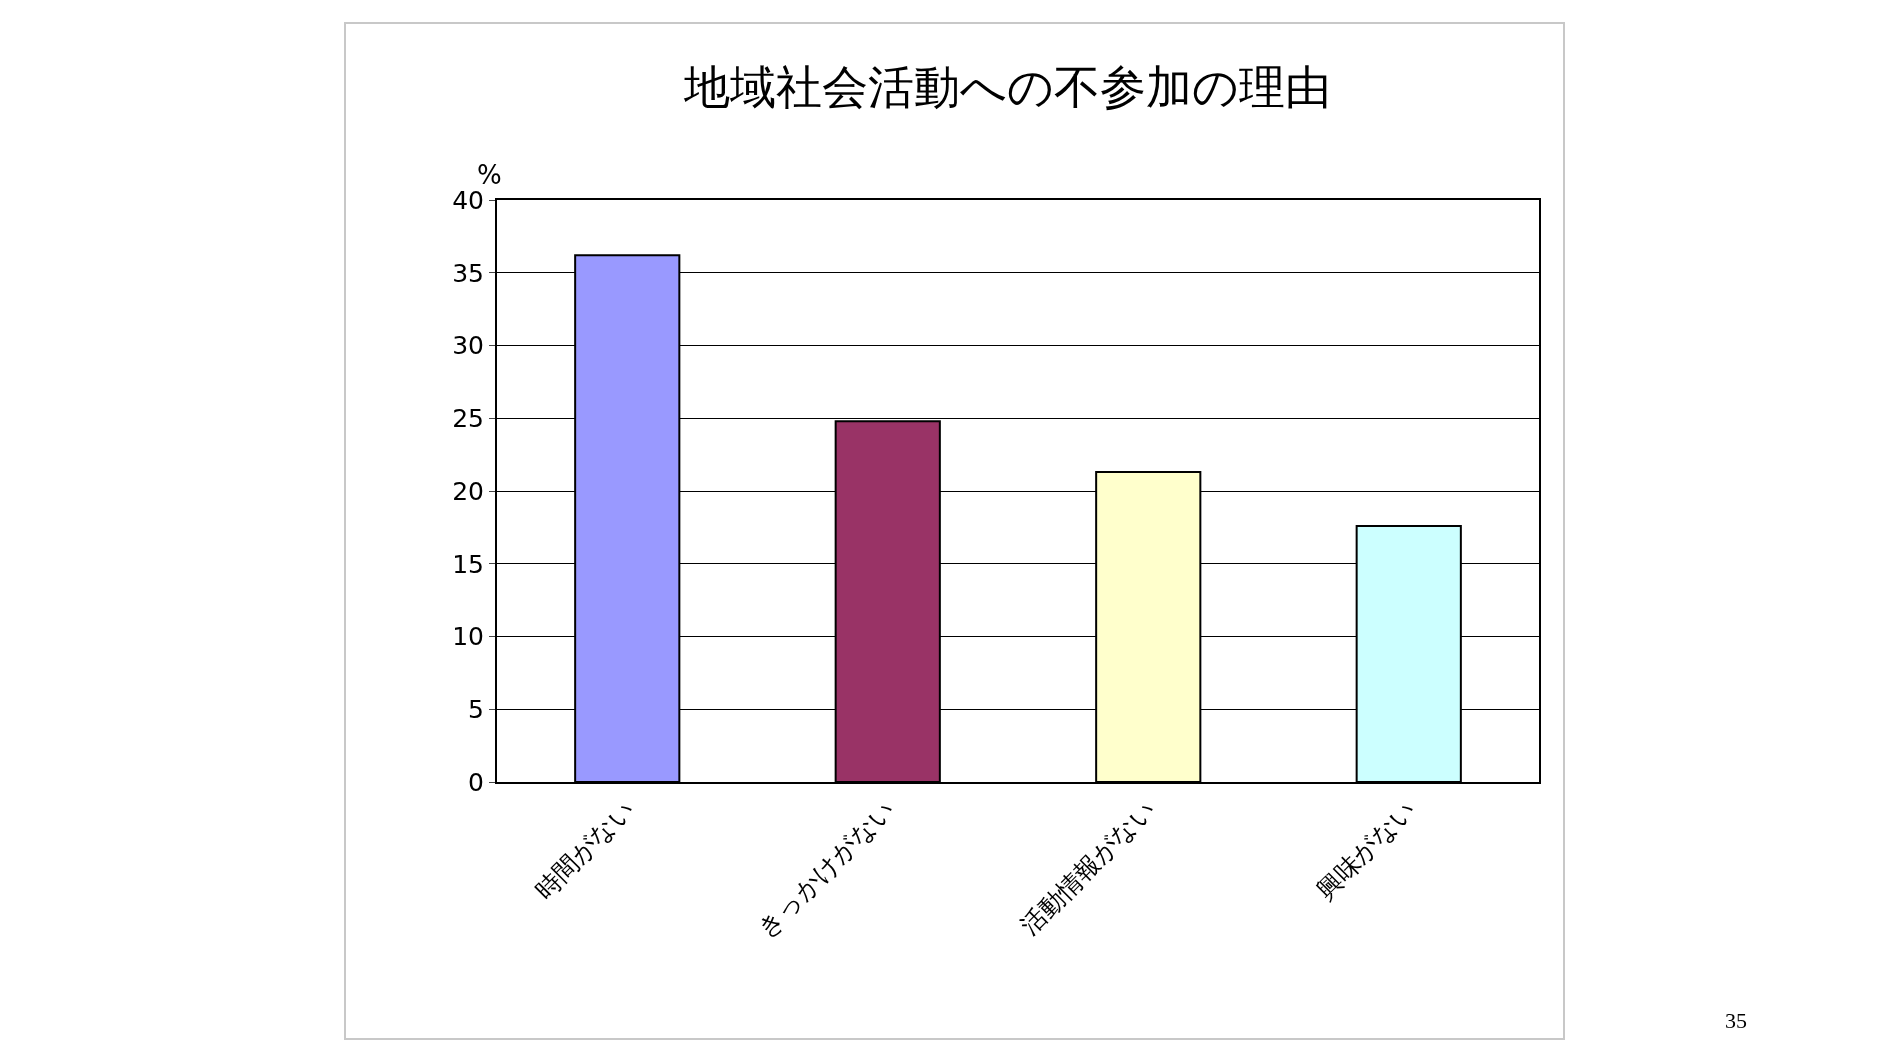  What do you see at coordinates (468, 564) in the screenshot?
I see `y-tick-label: 15` at bounding box center [468, 564].